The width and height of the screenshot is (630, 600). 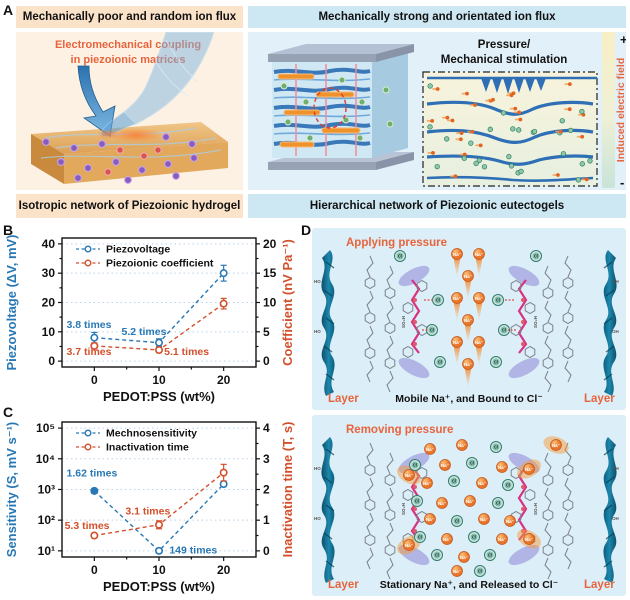 I want to click on svg-text: 5.1 times, so click(x=186, y=352).